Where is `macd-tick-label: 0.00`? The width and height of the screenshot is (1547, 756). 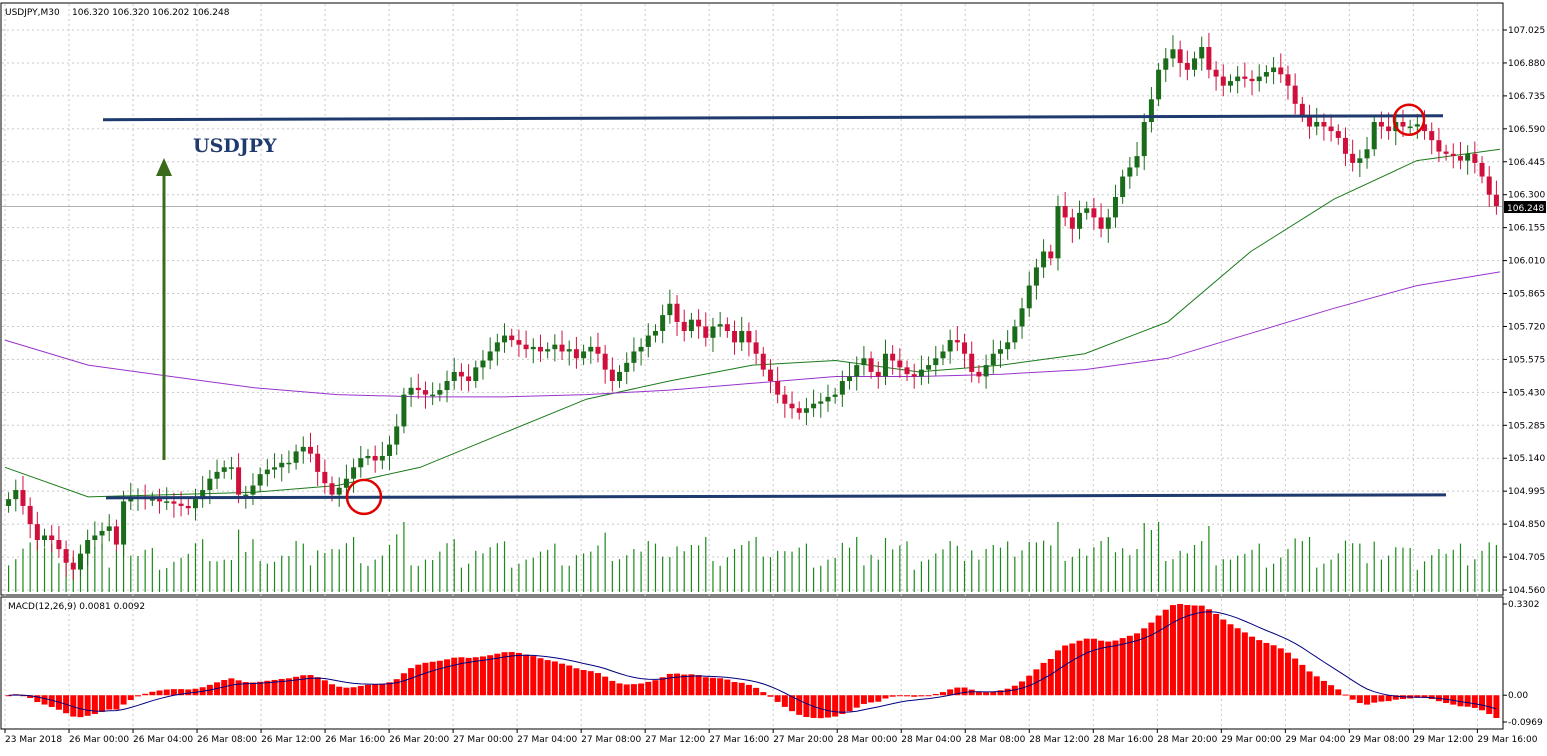 macd-tick-label: 0.00 is located at coordinates (1518, 696).